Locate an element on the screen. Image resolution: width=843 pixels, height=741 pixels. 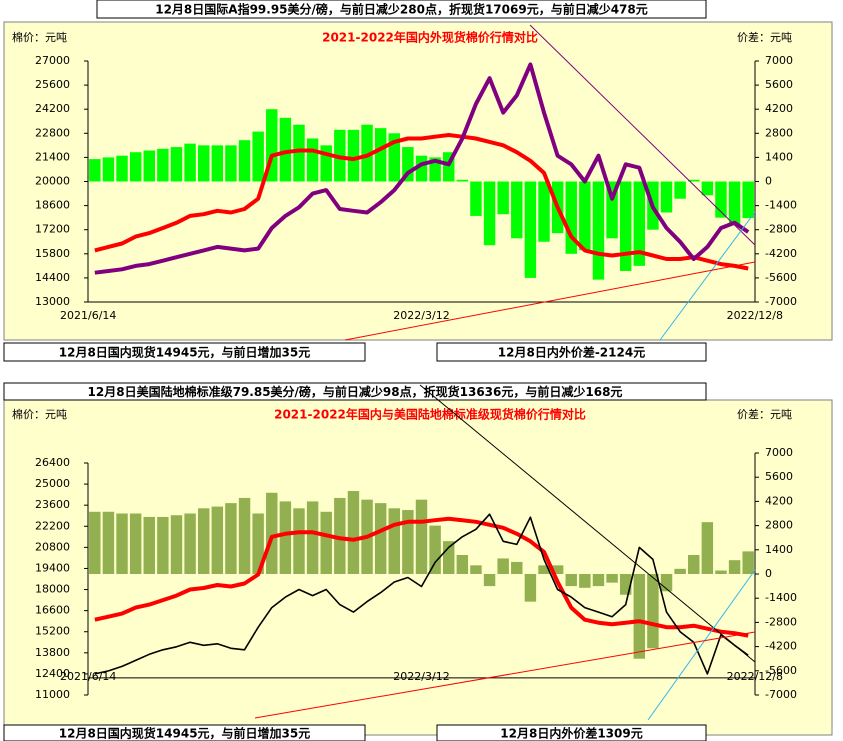
y-tick-label: 26400 is located at coordinates (52, 462).